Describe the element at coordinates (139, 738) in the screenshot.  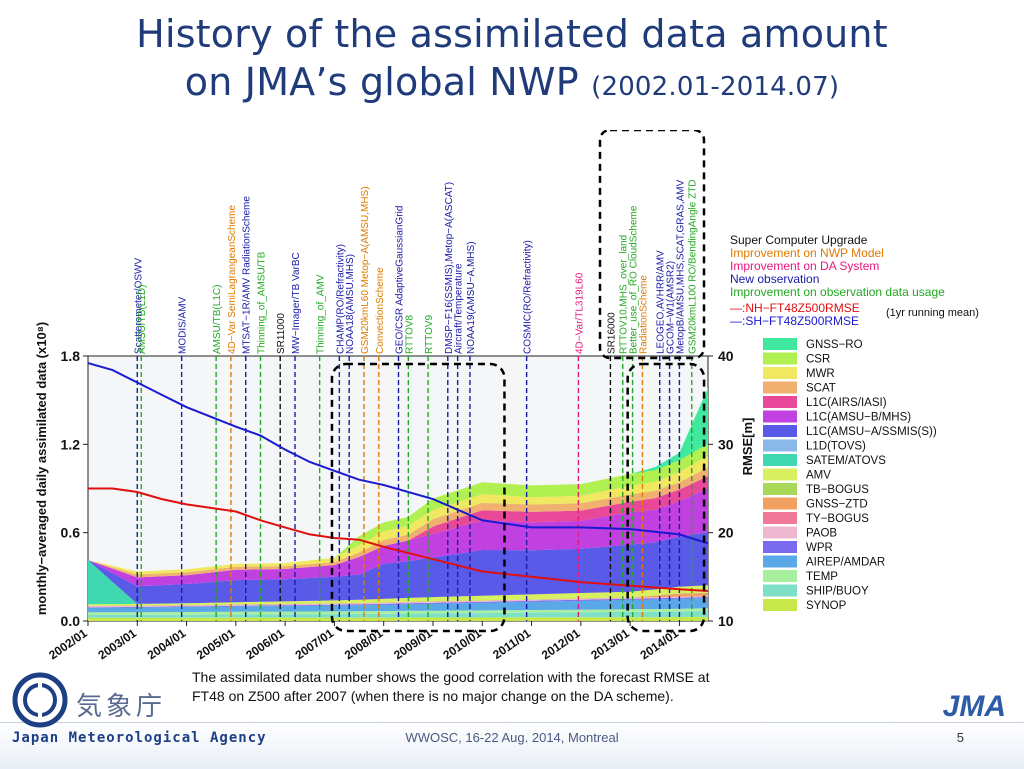
I see `agency-name: Japan Meteorological Agency` at that location.